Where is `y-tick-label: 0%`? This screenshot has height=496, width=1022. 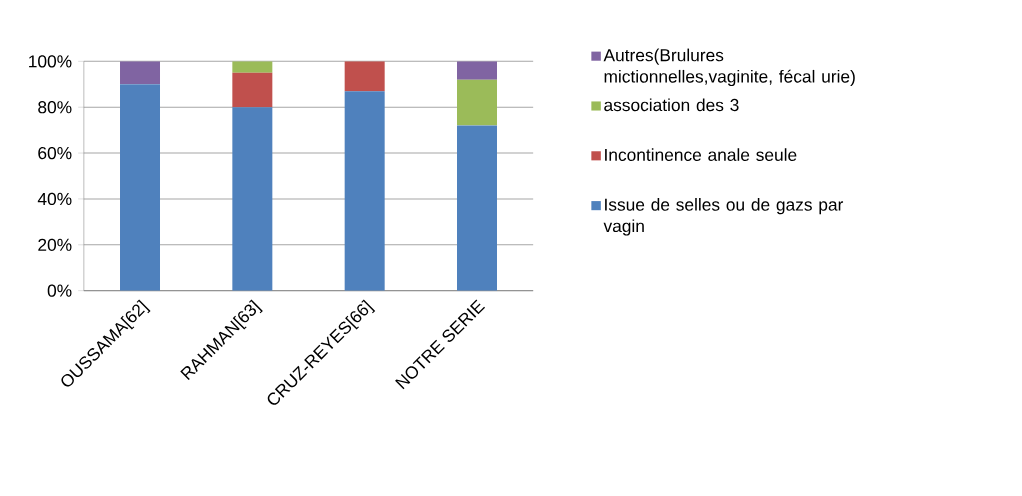 y-tick-label: 0% is located at coordinates (59, 290).